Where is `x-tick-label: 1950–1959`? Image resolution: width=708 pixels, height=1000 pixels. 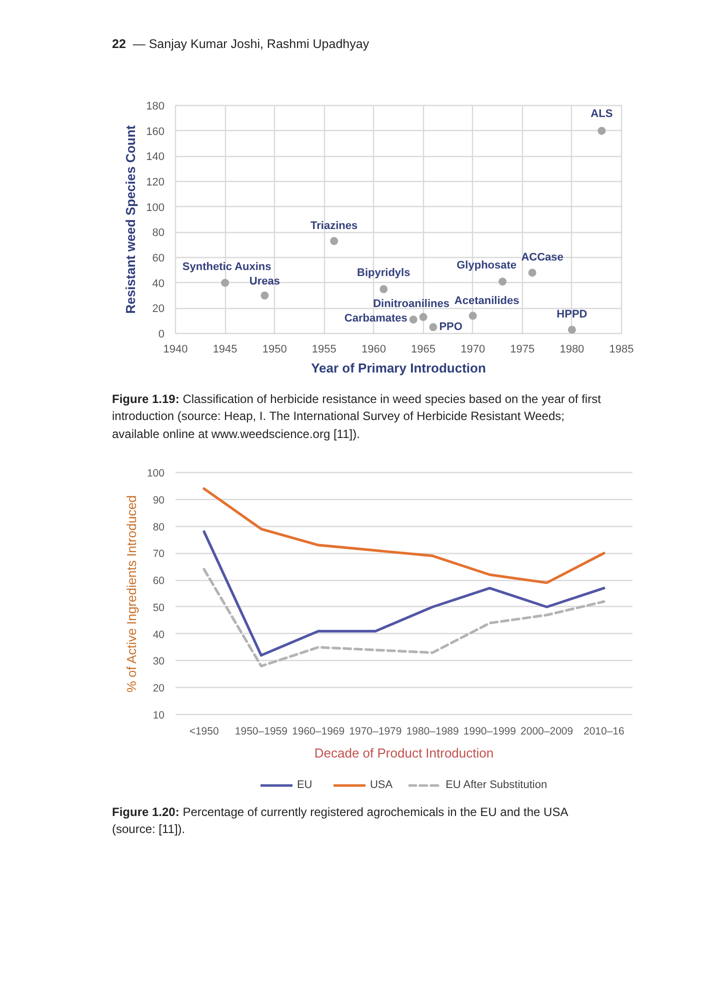 x-tick-label: 1950–1959 is located at coordinates (261, 732).